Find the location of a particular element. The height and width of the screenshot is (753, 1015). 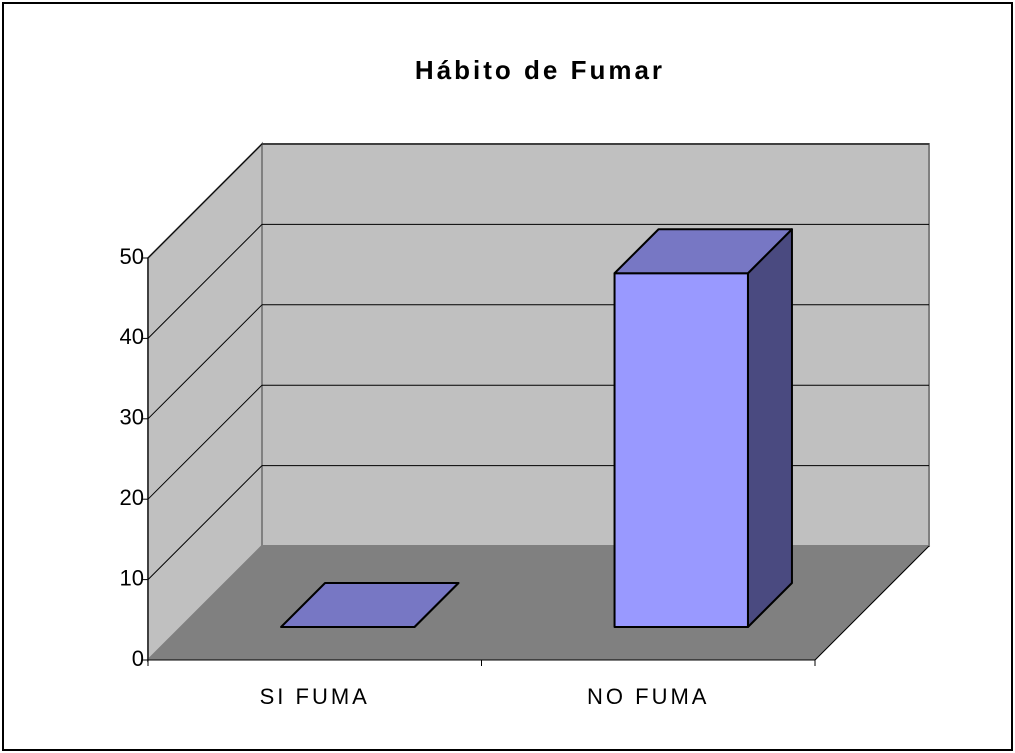

x-tick-label: NO FUMA is located at coordinates (648, 696).